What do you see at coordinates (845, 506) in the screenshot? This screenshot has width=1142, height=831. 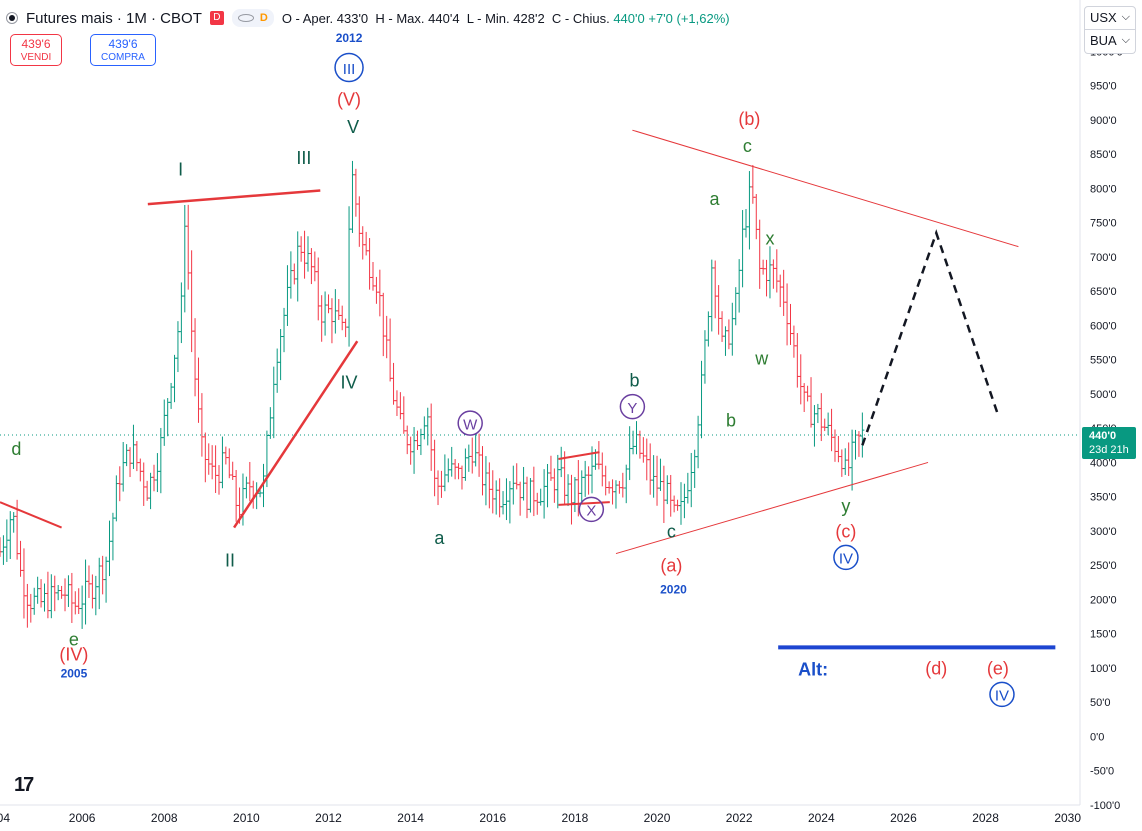 I see `wave-label: y` at bounding box center [845, 506].